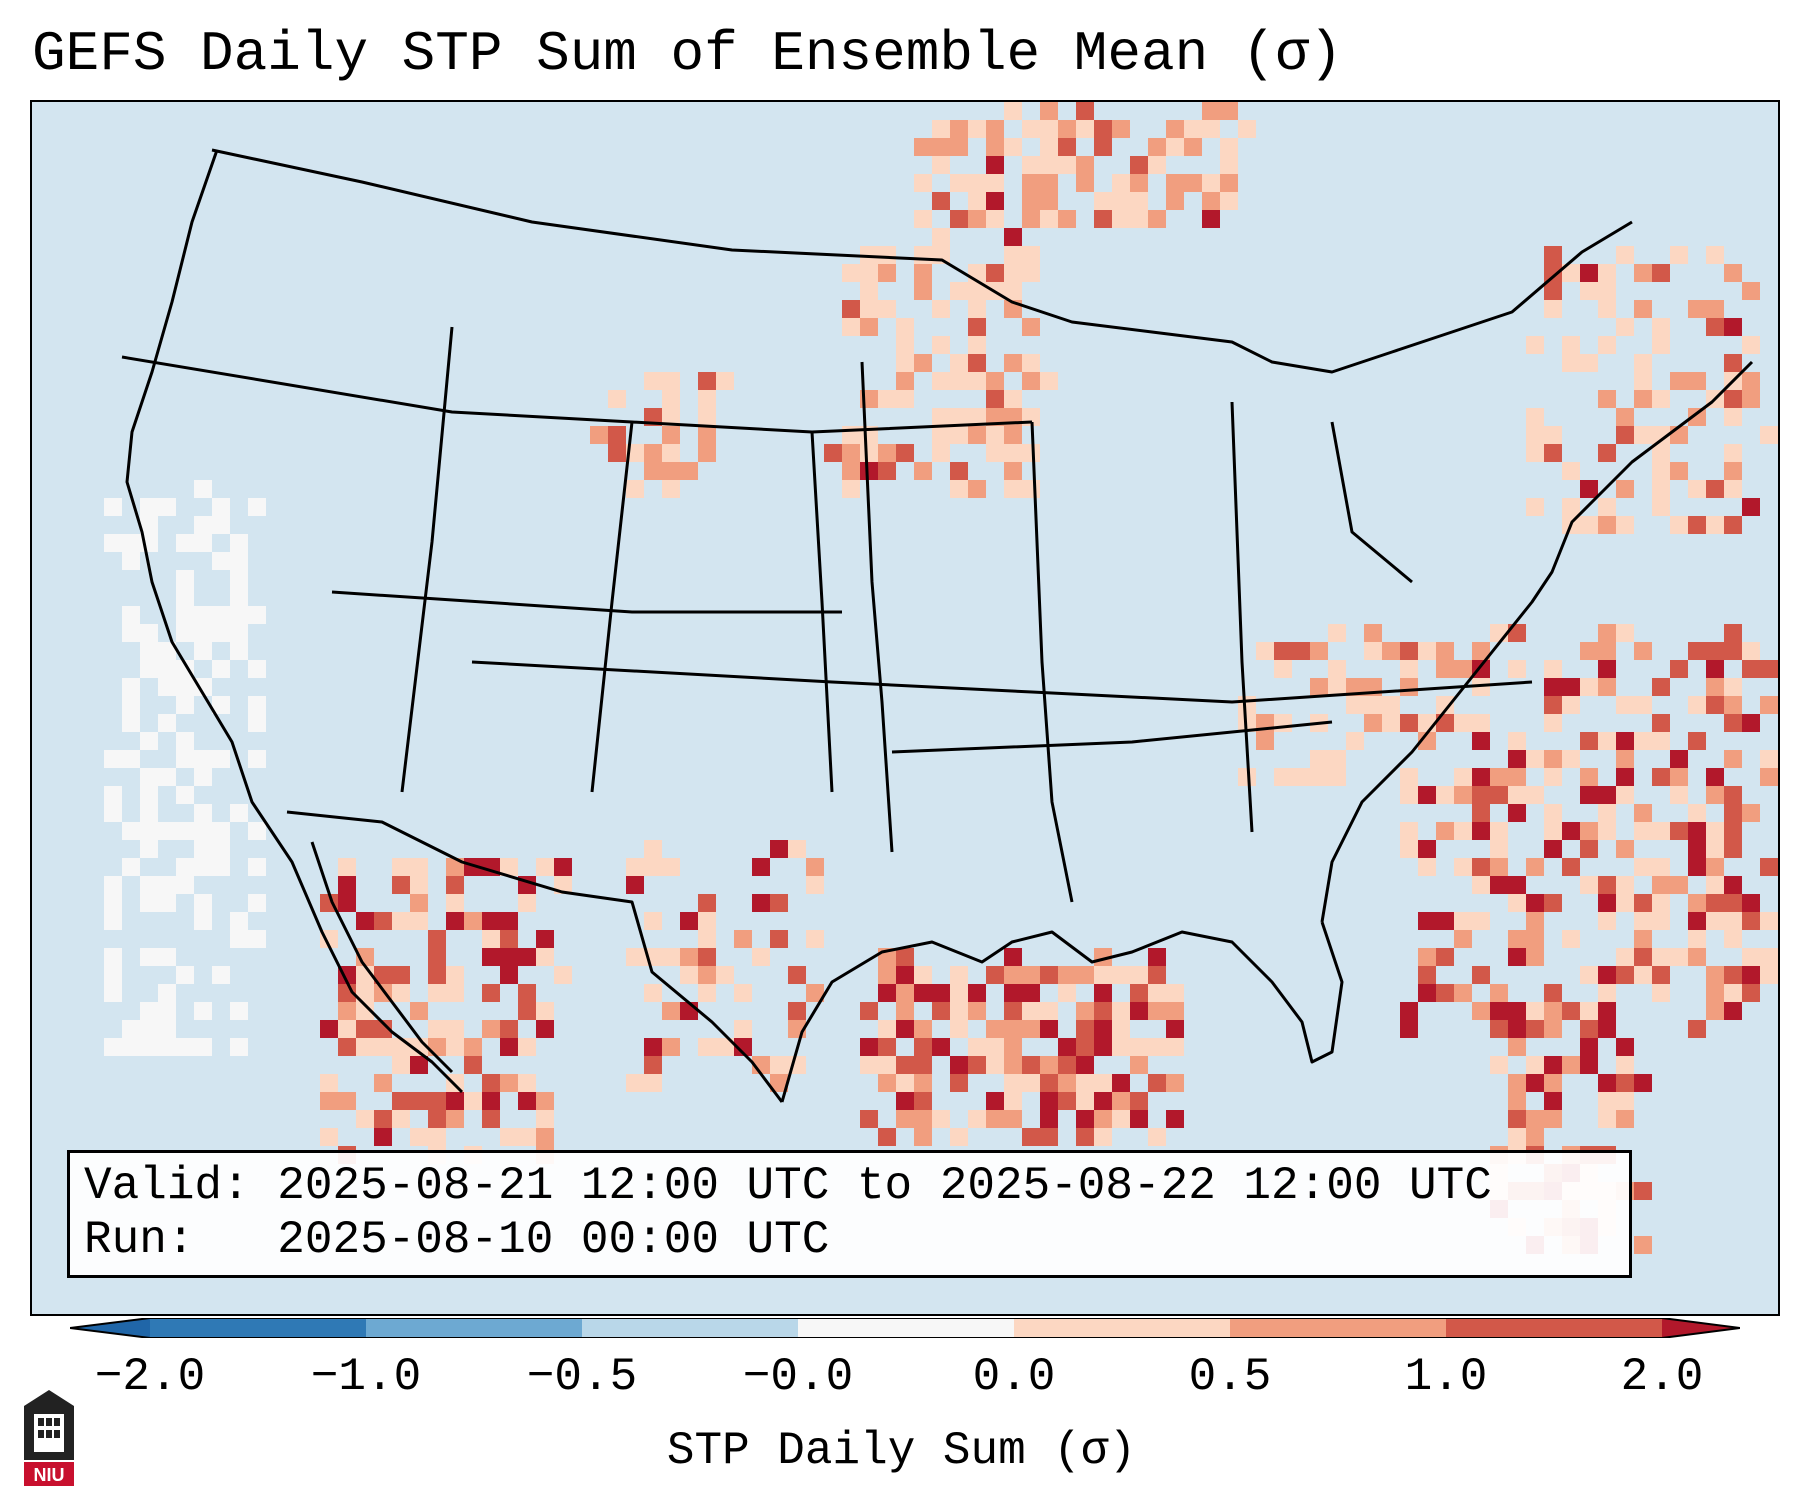  Describe the element at coordinates (366, 1377) in the screenshot. I see `colorbar-tick: −1.0` at that location.